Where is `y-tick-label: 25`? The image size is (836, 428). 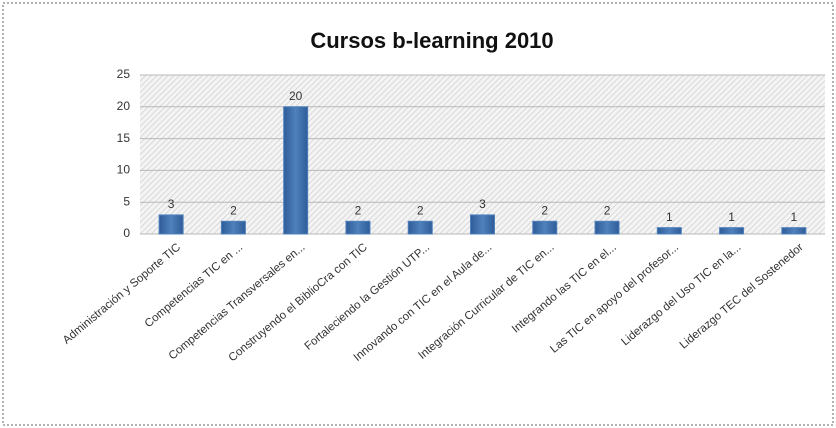 y-tick-label: 25 is located at coordinates (124, 74).